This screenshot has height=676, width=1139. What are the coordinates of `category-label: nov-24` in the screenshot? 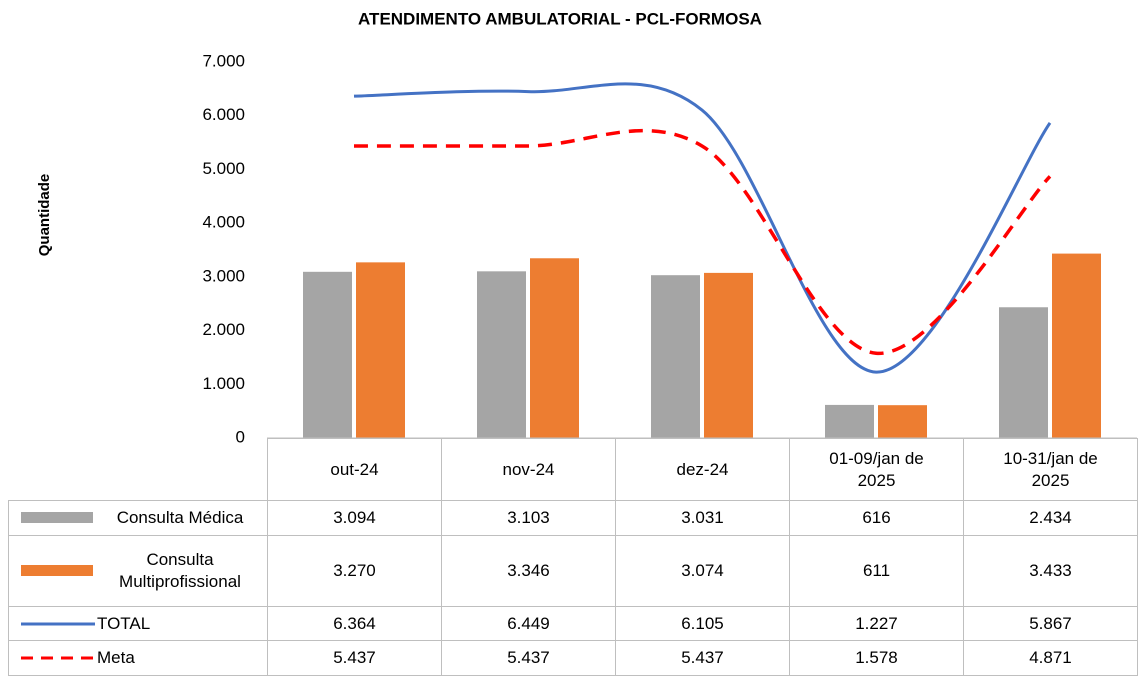 It's located at (528, 469).